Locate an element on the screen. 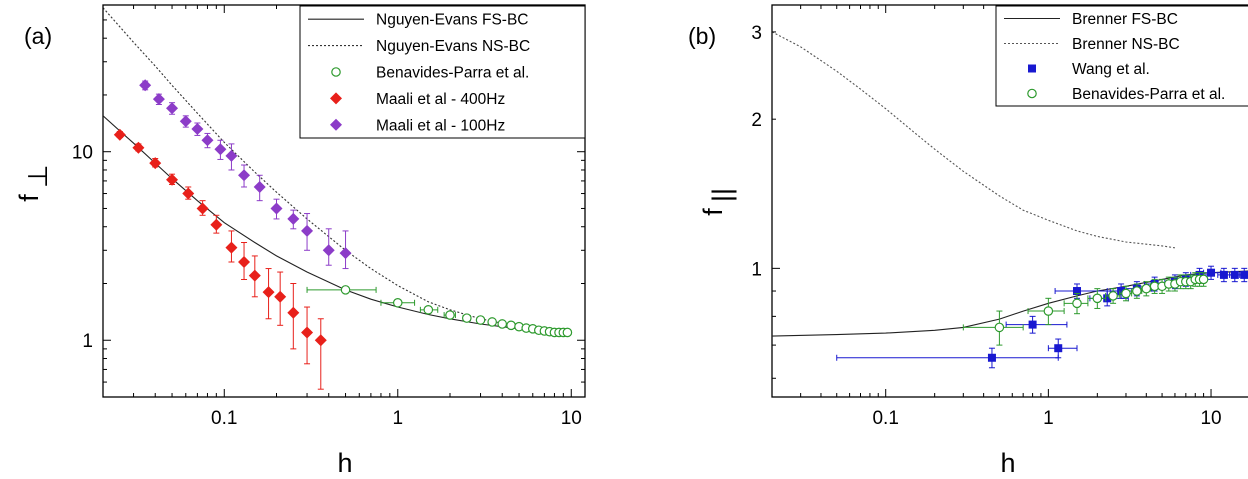 This screenshot has width=1248, height=479. y-axis-label-subscript: || is located at coordinates (722, 195).